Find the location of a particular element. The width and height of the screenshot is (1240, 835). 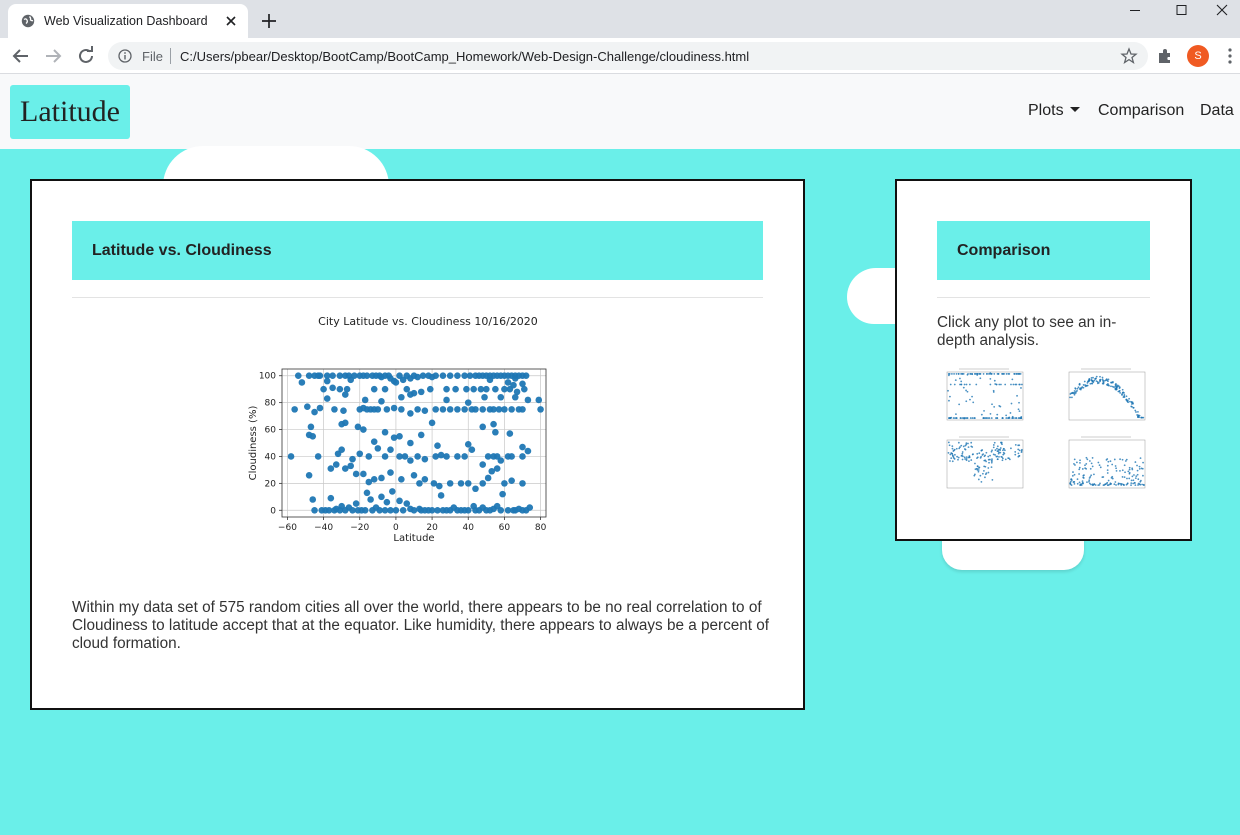

maximize-icon is located at coordinates (1181, 15).